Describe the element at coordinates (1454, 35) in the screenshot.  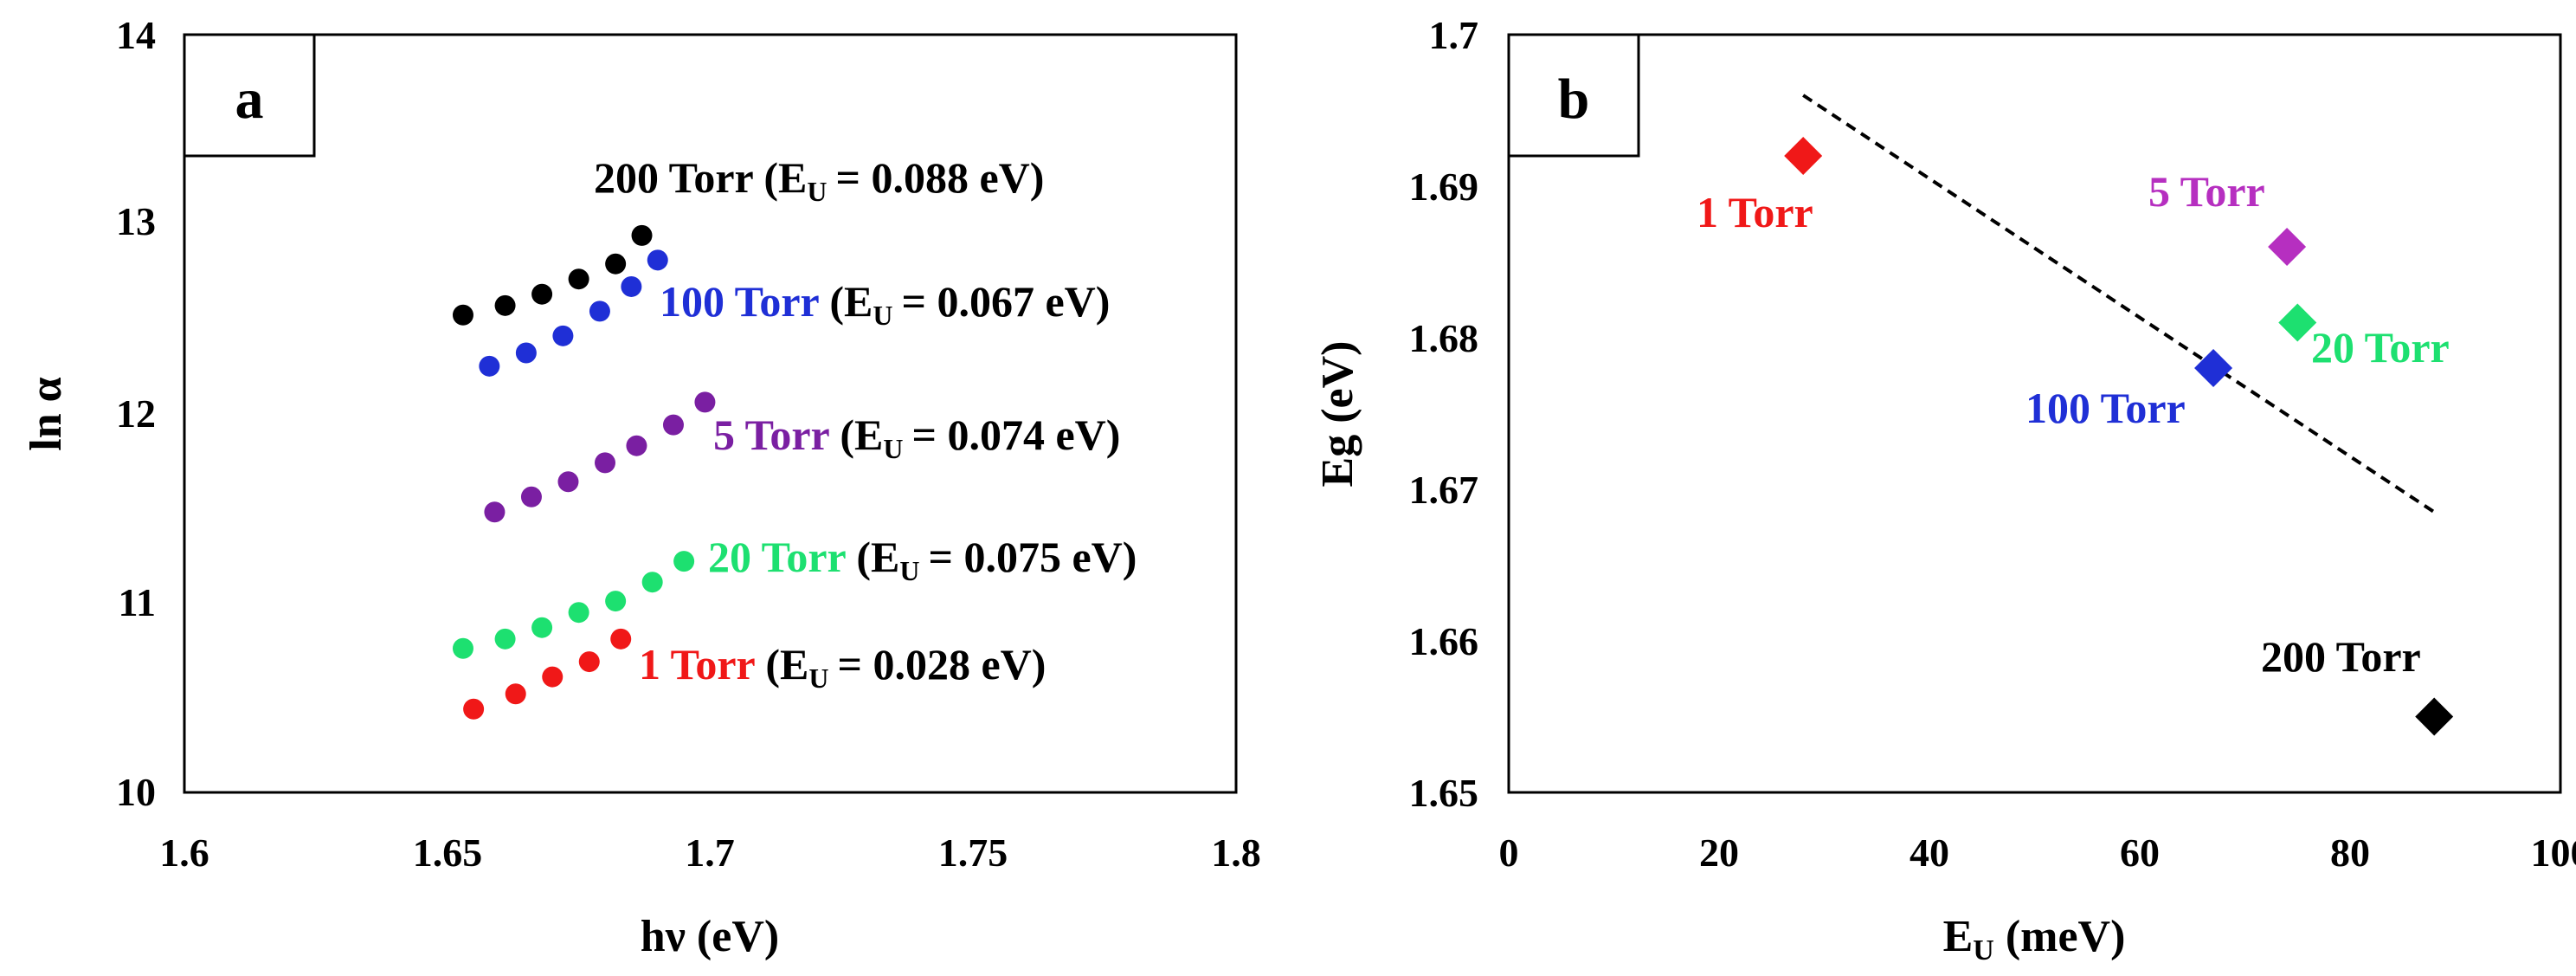
I see `y-tick-label: 1.7` at that location.